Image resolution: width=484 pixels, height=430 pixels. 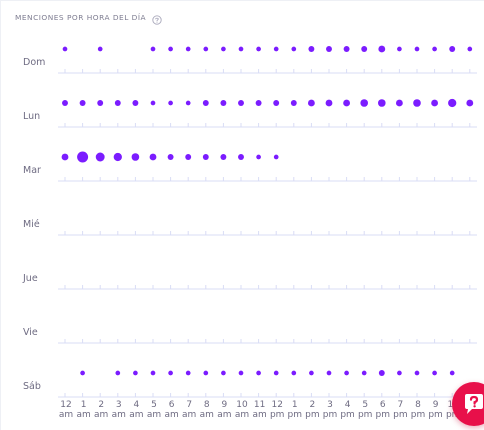 I want to click on chat-launcher-button, so click(x=468, y=404).